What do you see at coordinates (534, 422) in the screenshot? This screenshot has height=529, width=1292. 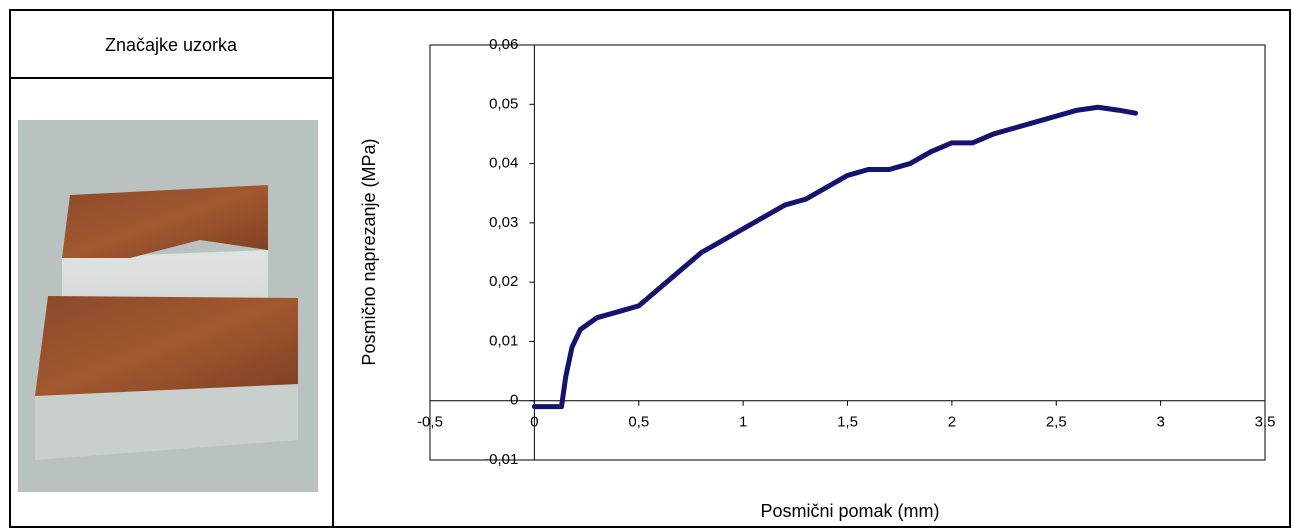 I see `x-tick-label: 0` at bounding box center [534, 422].